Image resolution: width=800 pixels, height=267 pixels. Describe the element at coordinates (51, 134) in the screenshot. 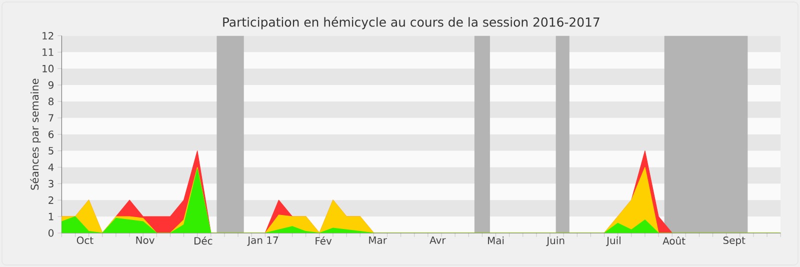

I see `y-tick-label: 6` at that location.